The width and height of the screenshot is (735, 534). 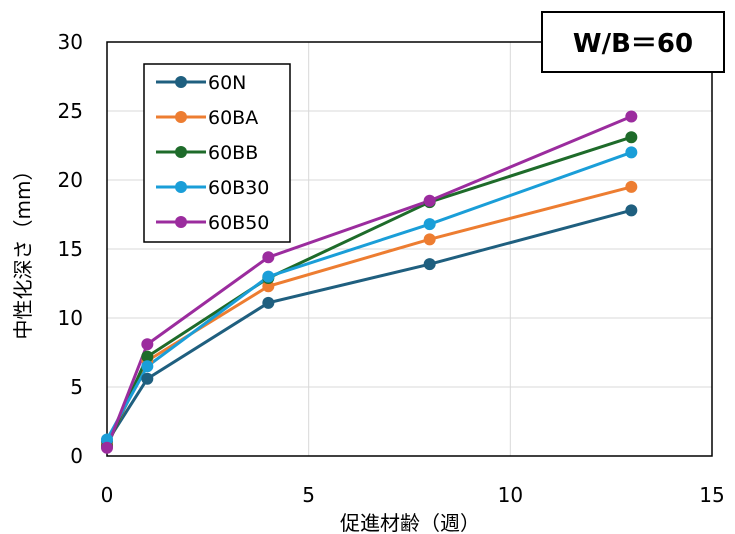 I want to click on y-tick-label: 10, so click(x=70, y=318).